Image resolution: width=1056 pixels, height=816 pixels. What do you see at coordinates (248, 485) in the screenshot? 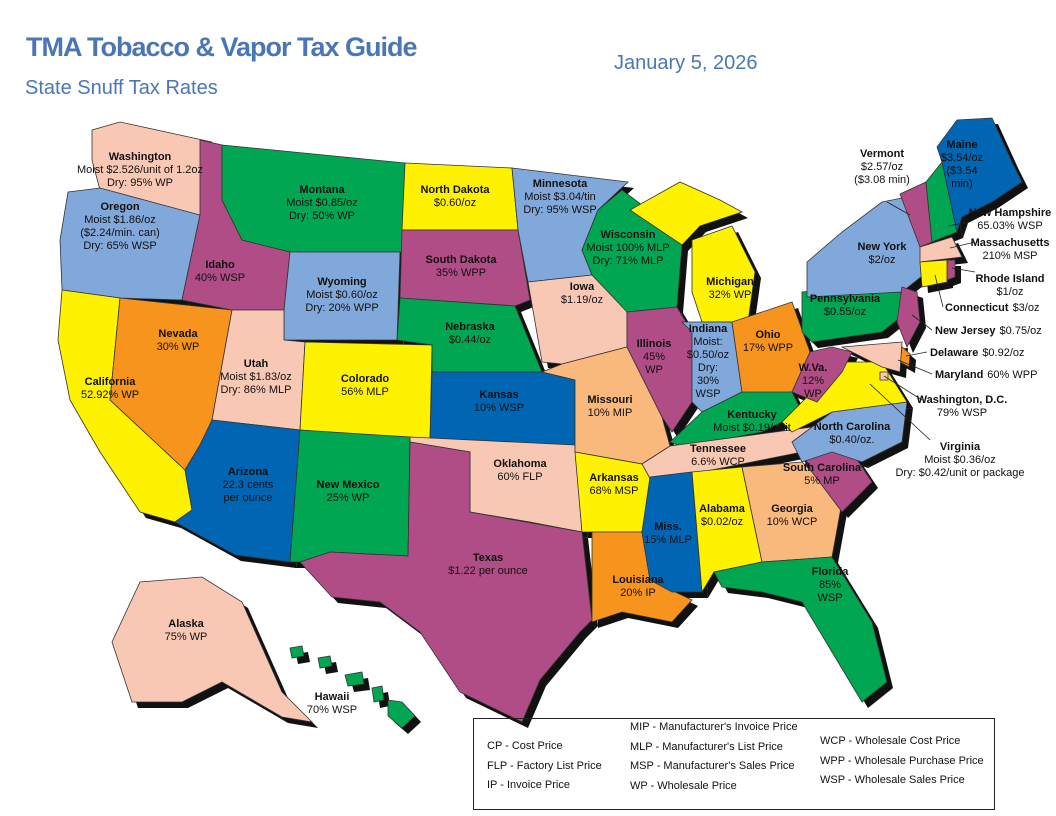
I see `state-label-arizona: Arizona 22.3 cents per ounce` at bounding box center [248, 485].